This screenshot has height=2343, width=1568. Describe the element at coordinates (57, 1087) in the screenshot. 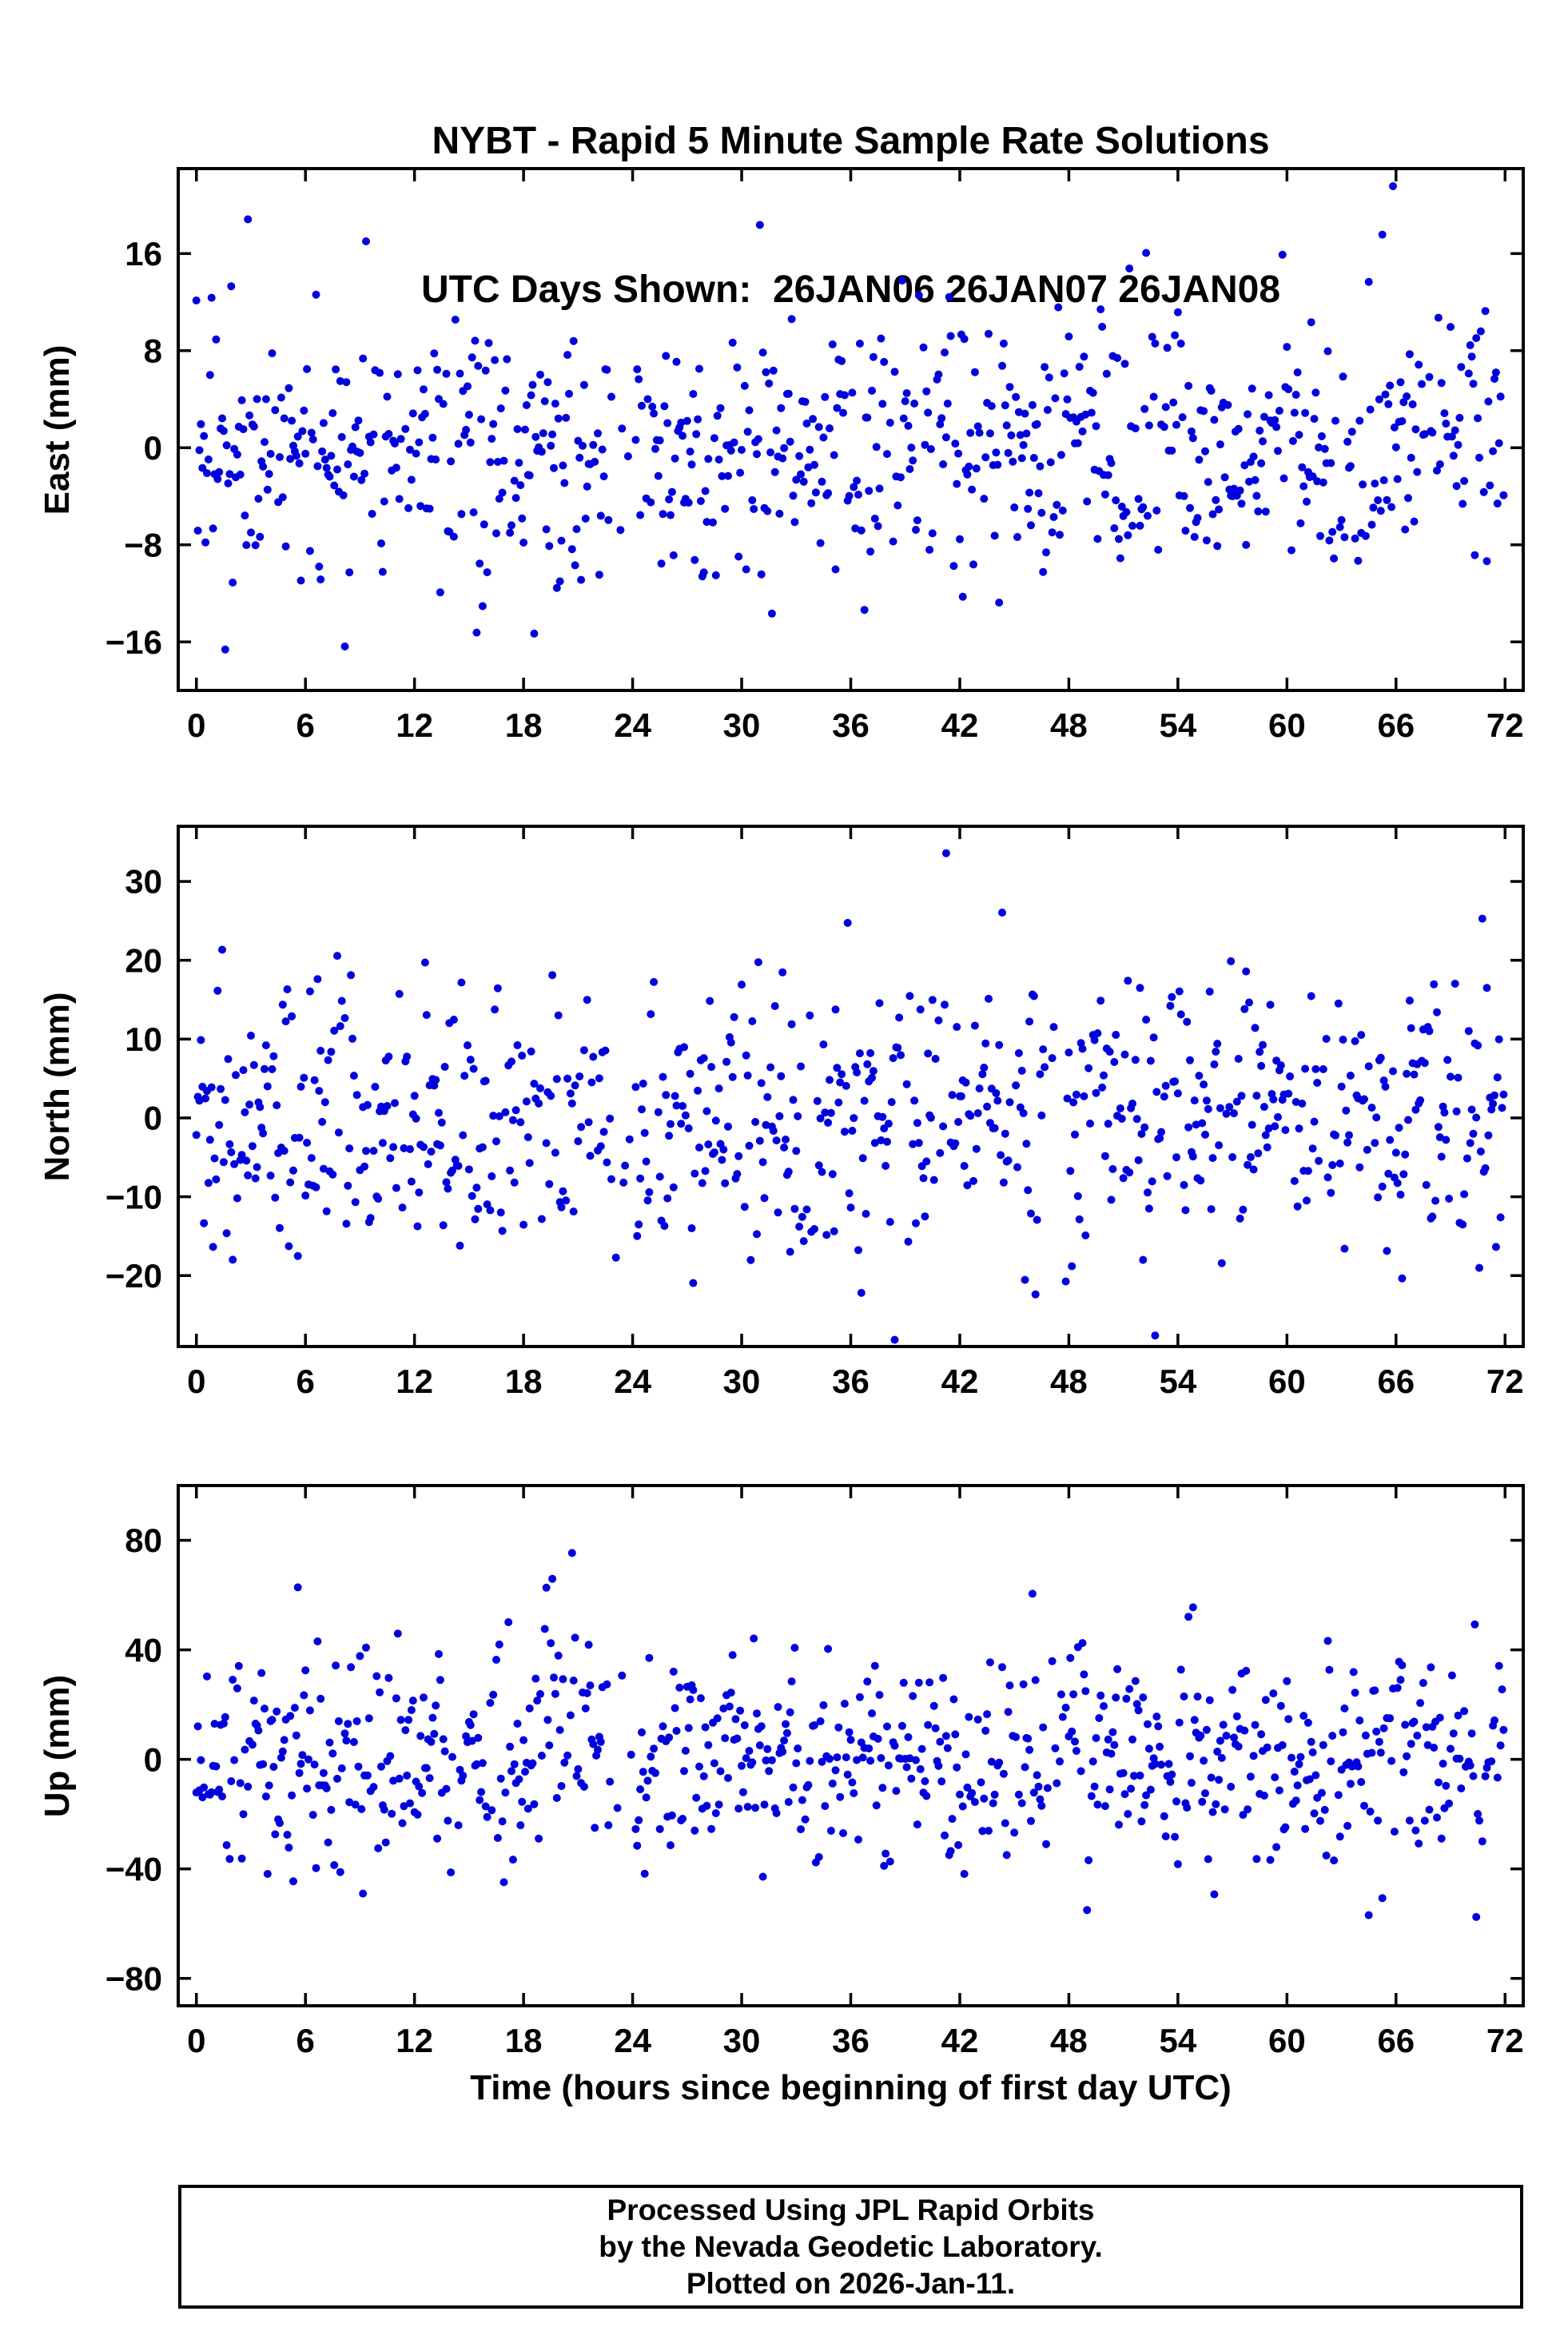

I see `y-axis-label-north: North (mm)` at that location.